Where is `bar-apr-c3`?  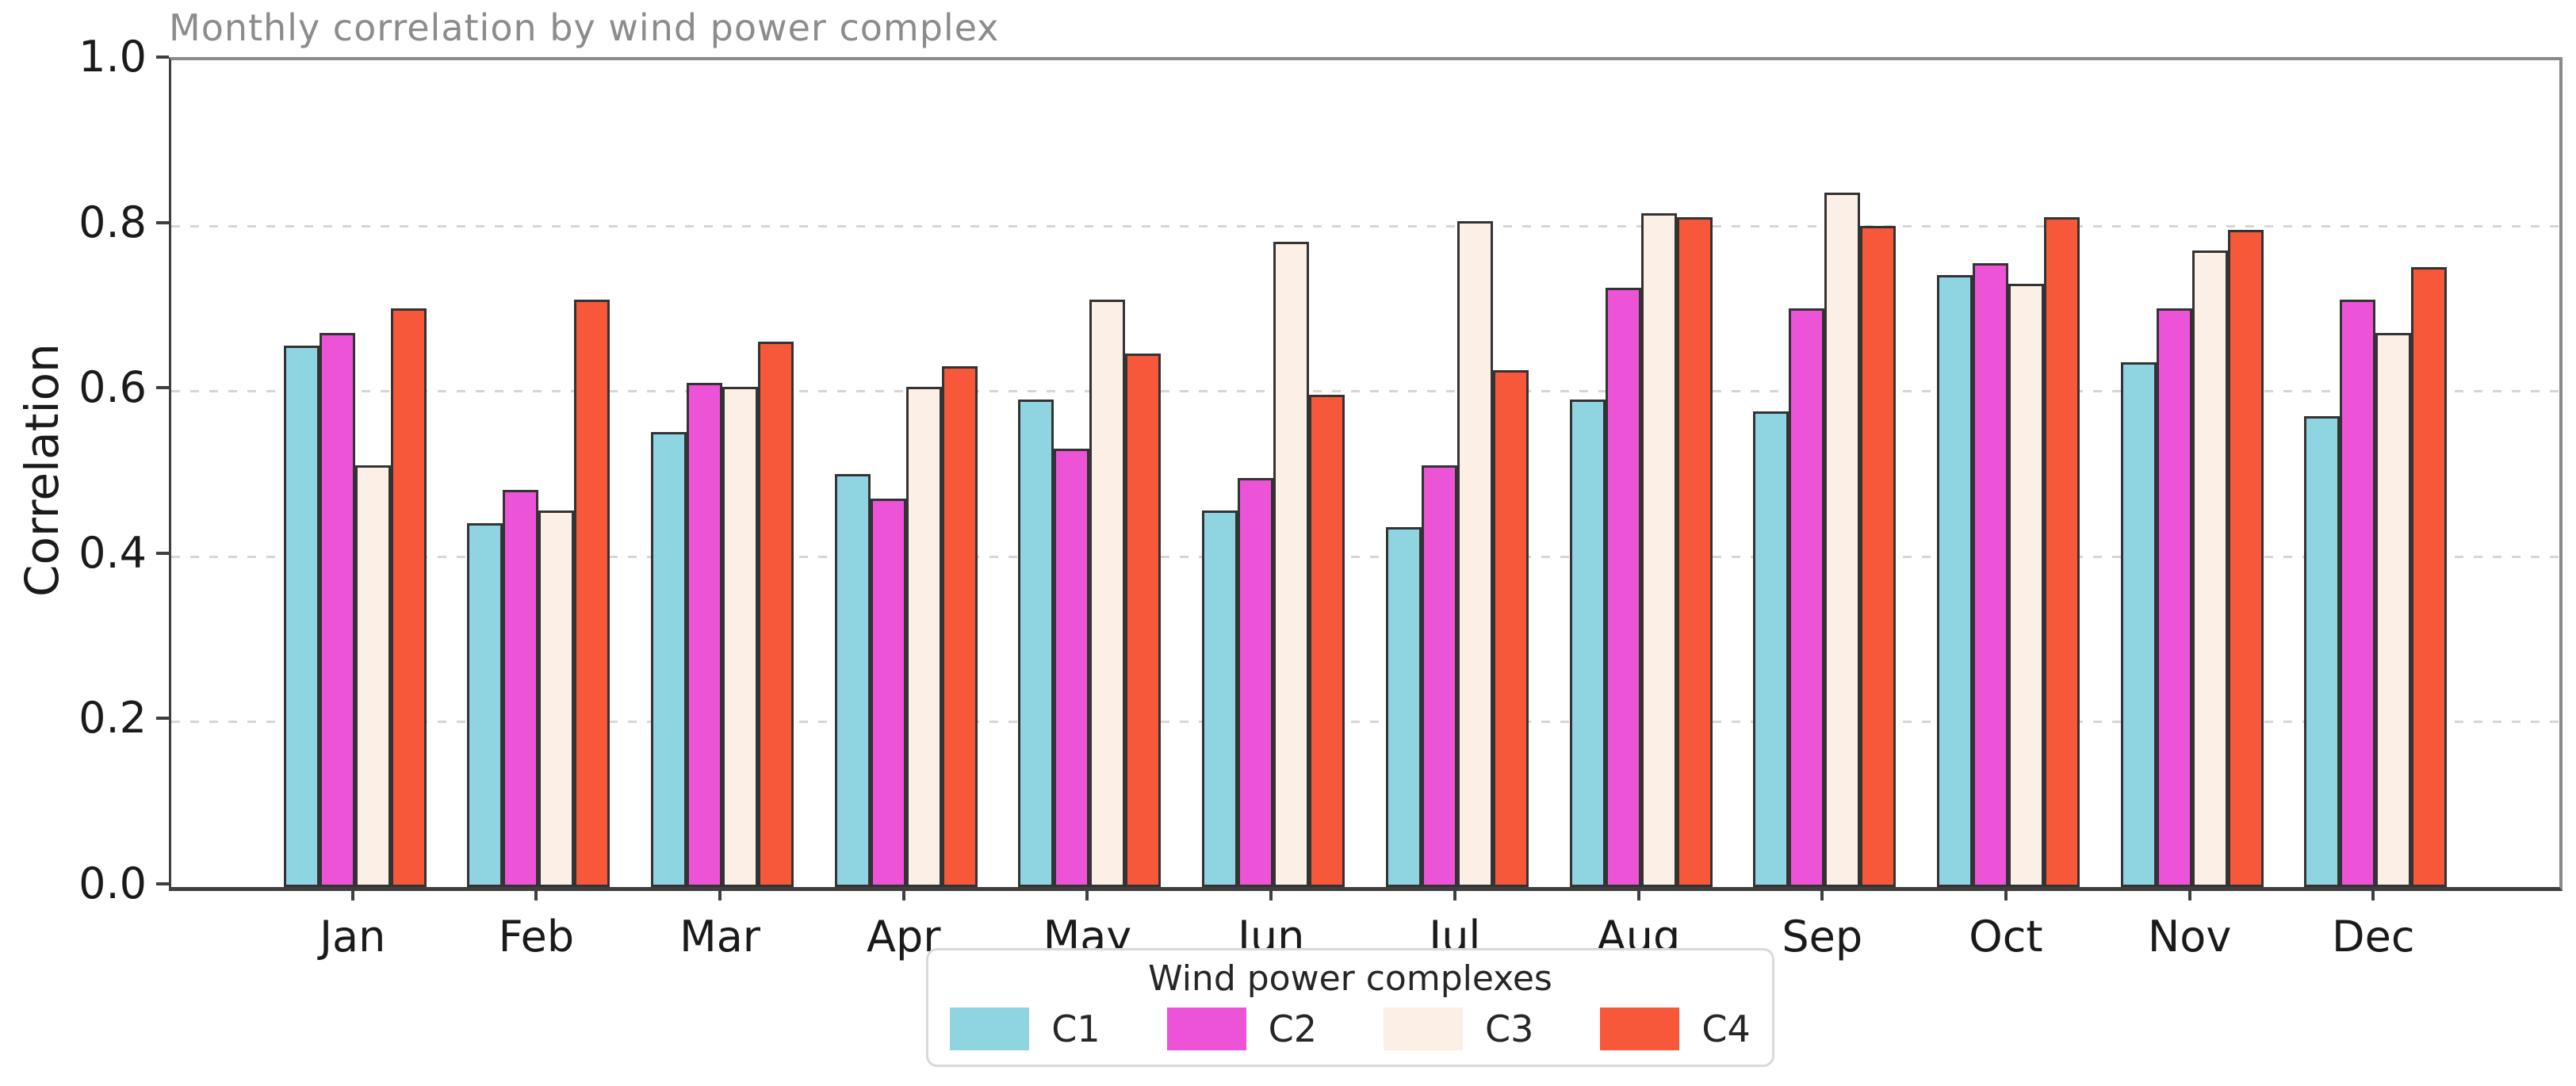
bar-apr-c3 is located at coordinates (923, 637).